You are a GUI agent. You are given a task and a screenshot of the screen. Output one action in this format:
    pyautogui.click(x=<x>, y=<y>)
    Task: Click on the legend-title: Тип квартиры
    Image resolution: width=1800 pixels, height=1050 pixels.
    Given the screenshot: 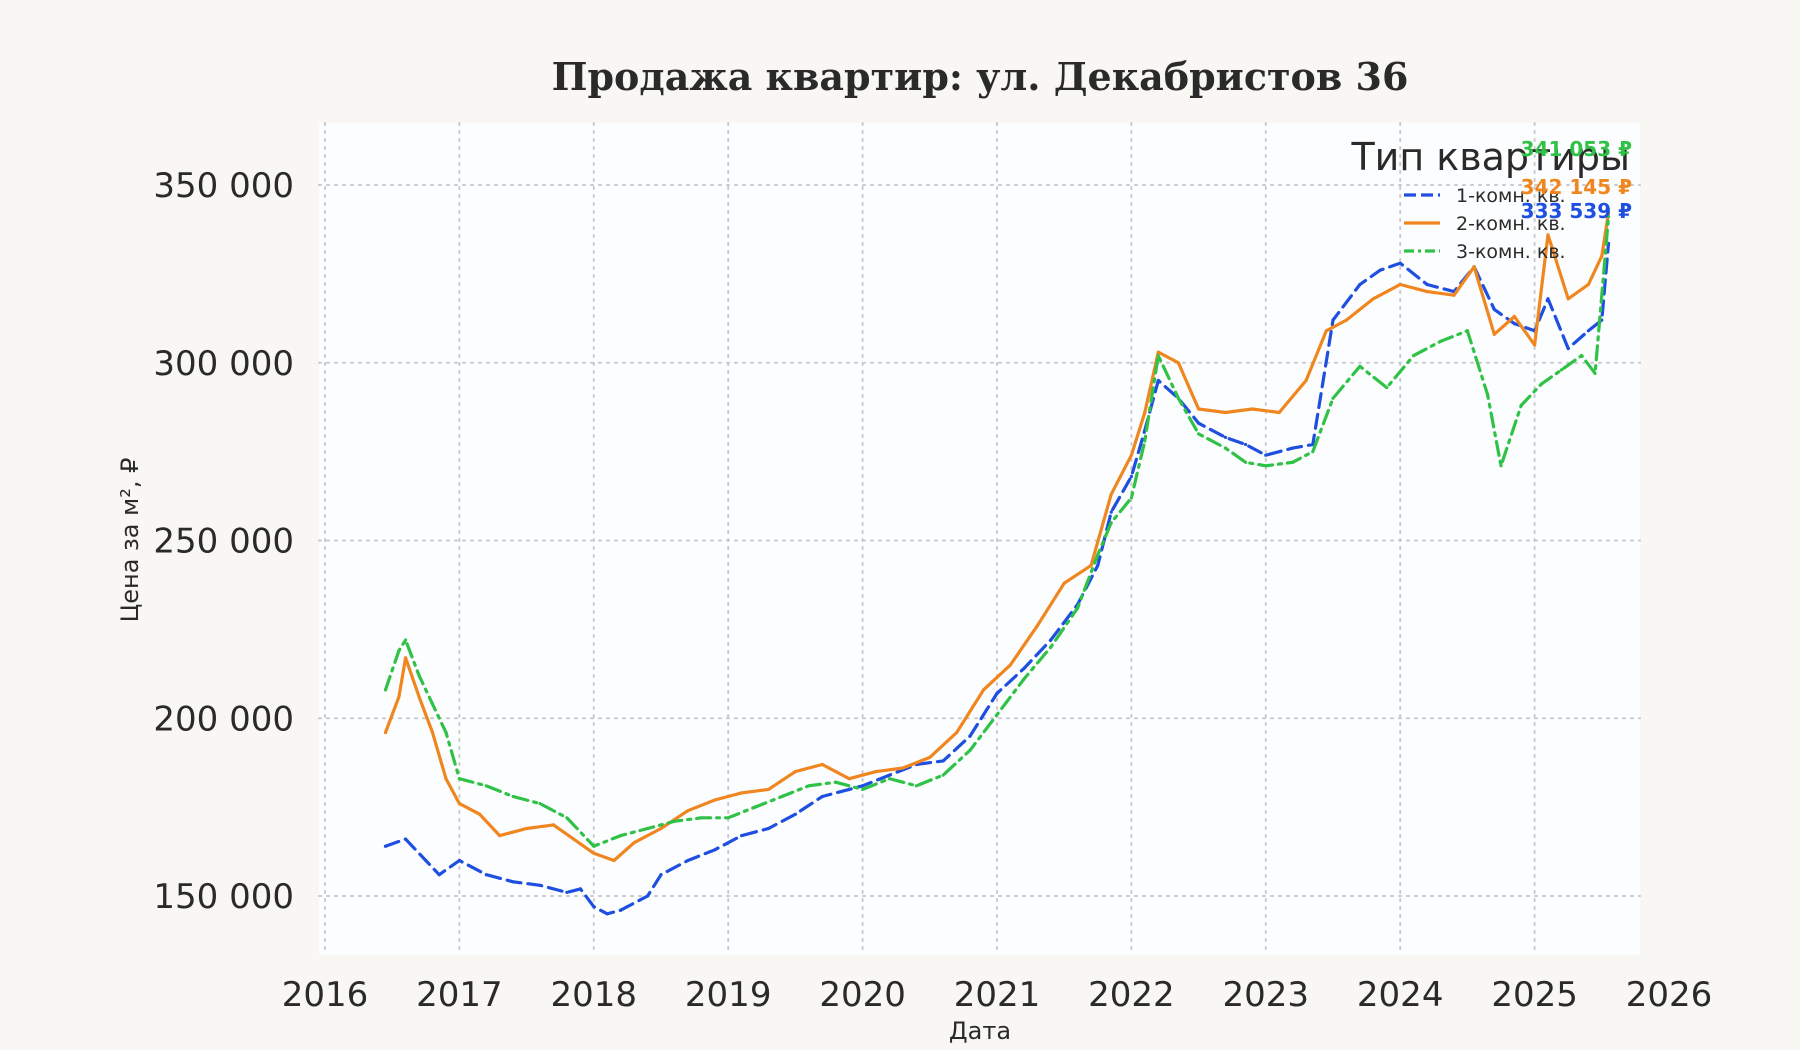 What is the action you would take?
    pyautogui.click(x=1490, y=157)
    